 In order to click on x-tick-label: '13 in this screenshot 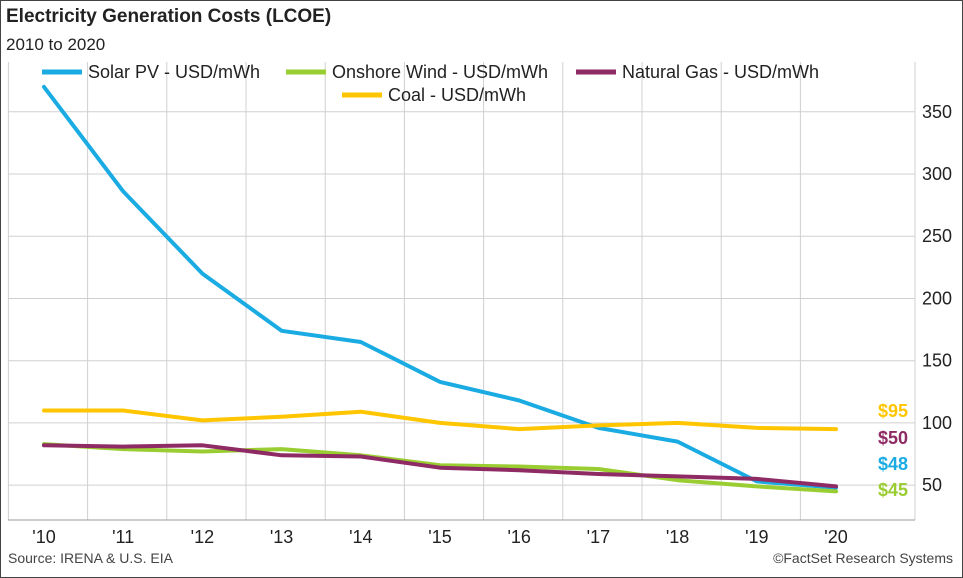, I will do `click(281, 537)`.